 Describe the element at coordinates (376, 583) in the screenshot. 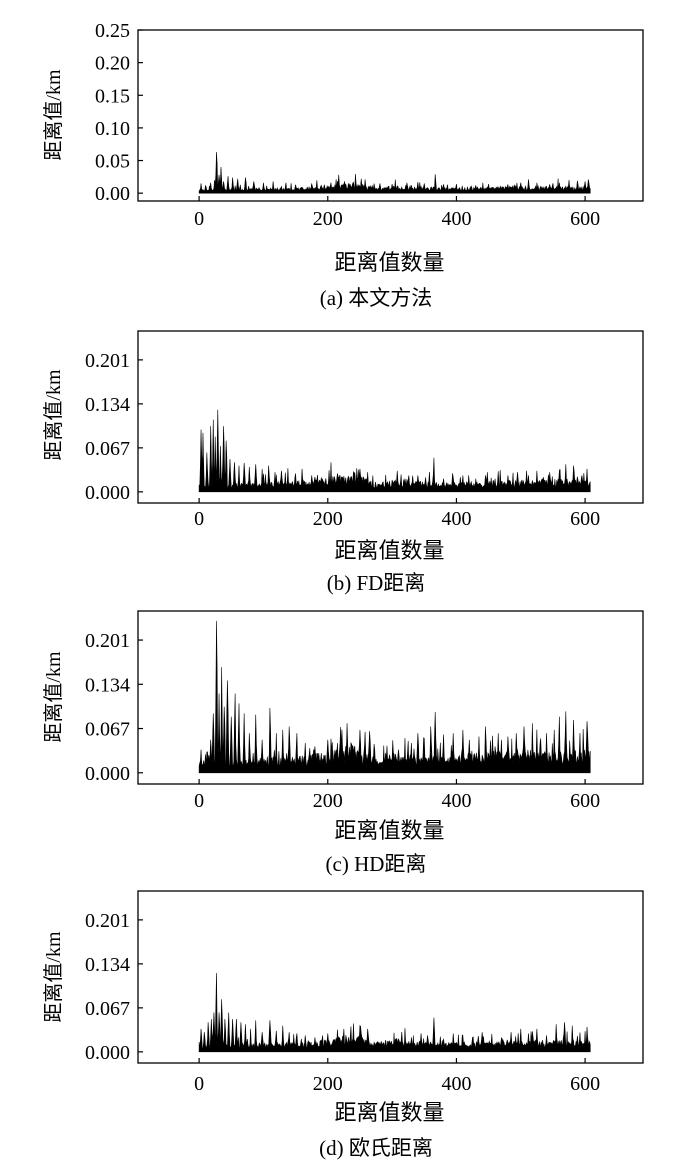

I see `panel-caption: (b) FD距离` at that location.